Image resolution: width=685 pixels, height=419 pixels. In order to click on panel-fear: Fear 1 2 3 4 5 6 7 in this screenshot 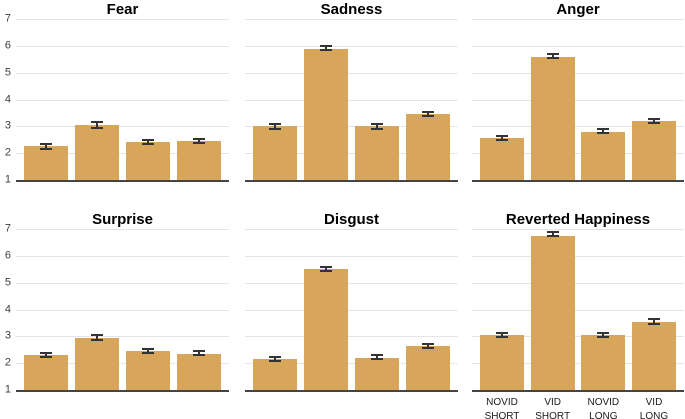, I will do `click(117, 92)`.